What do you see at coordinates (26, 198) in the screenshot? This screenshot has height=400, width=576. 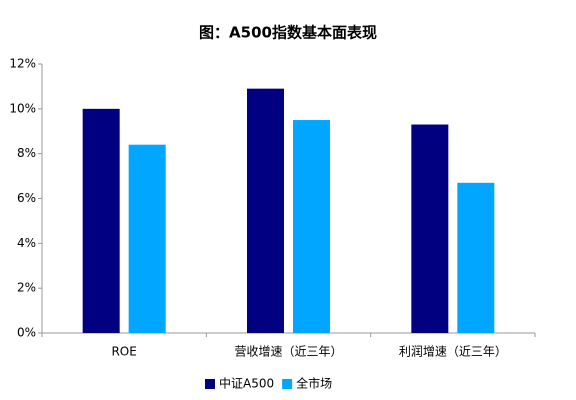 I see `y-tick-label: 6%` at bounding box center [26, 198].